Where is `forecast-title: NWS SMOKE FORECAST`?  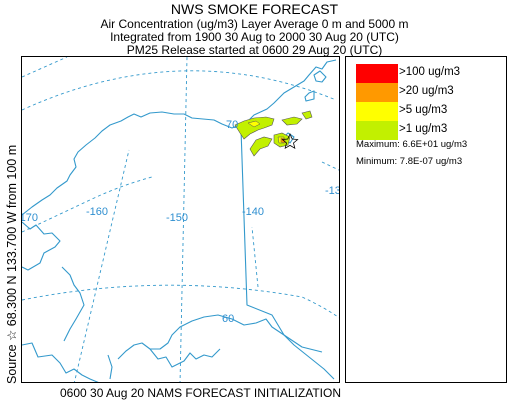
forecast-title: NWS SMOKE FORECAST is located at coordinates (254, 9).